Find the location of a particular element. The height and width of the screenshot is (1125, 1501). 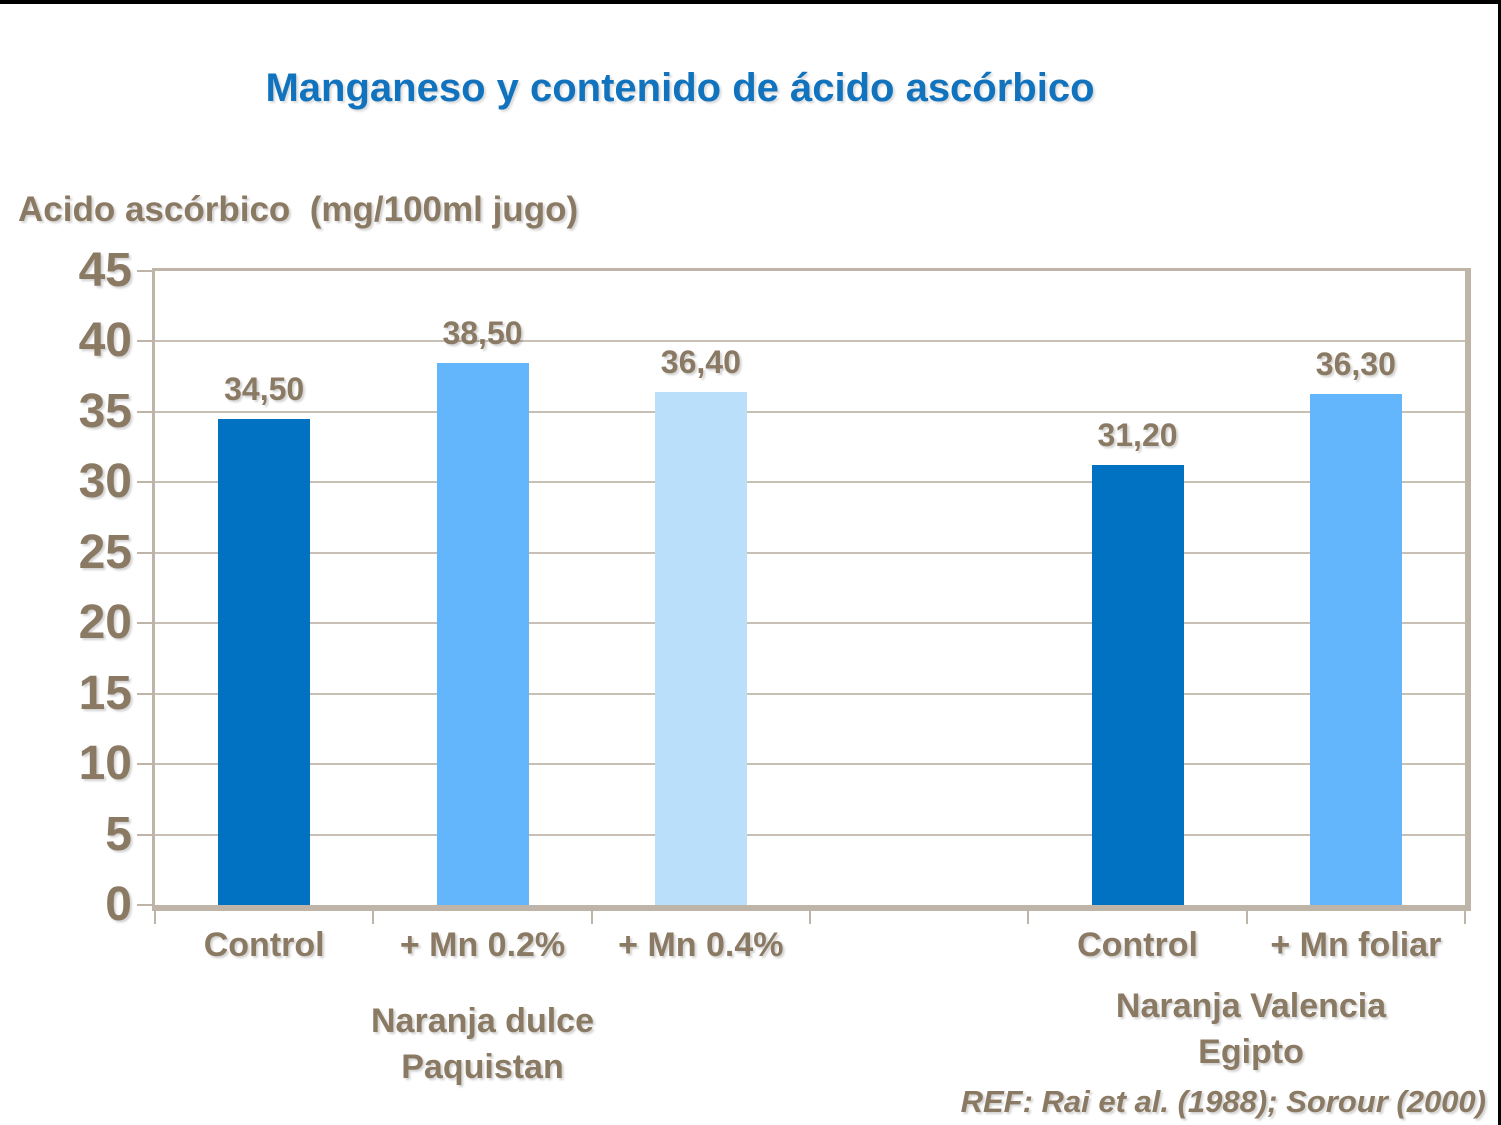

slide-border-right is located at coordinates (1499, 562).